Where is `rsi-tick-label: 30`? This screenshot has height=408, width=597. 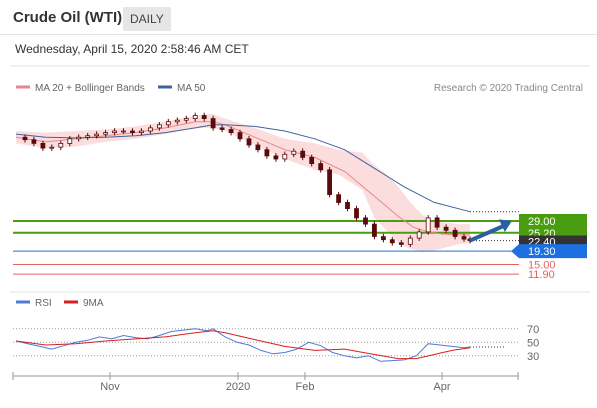
rsi-tick-label: 30 is located at coordinates (533, 357).